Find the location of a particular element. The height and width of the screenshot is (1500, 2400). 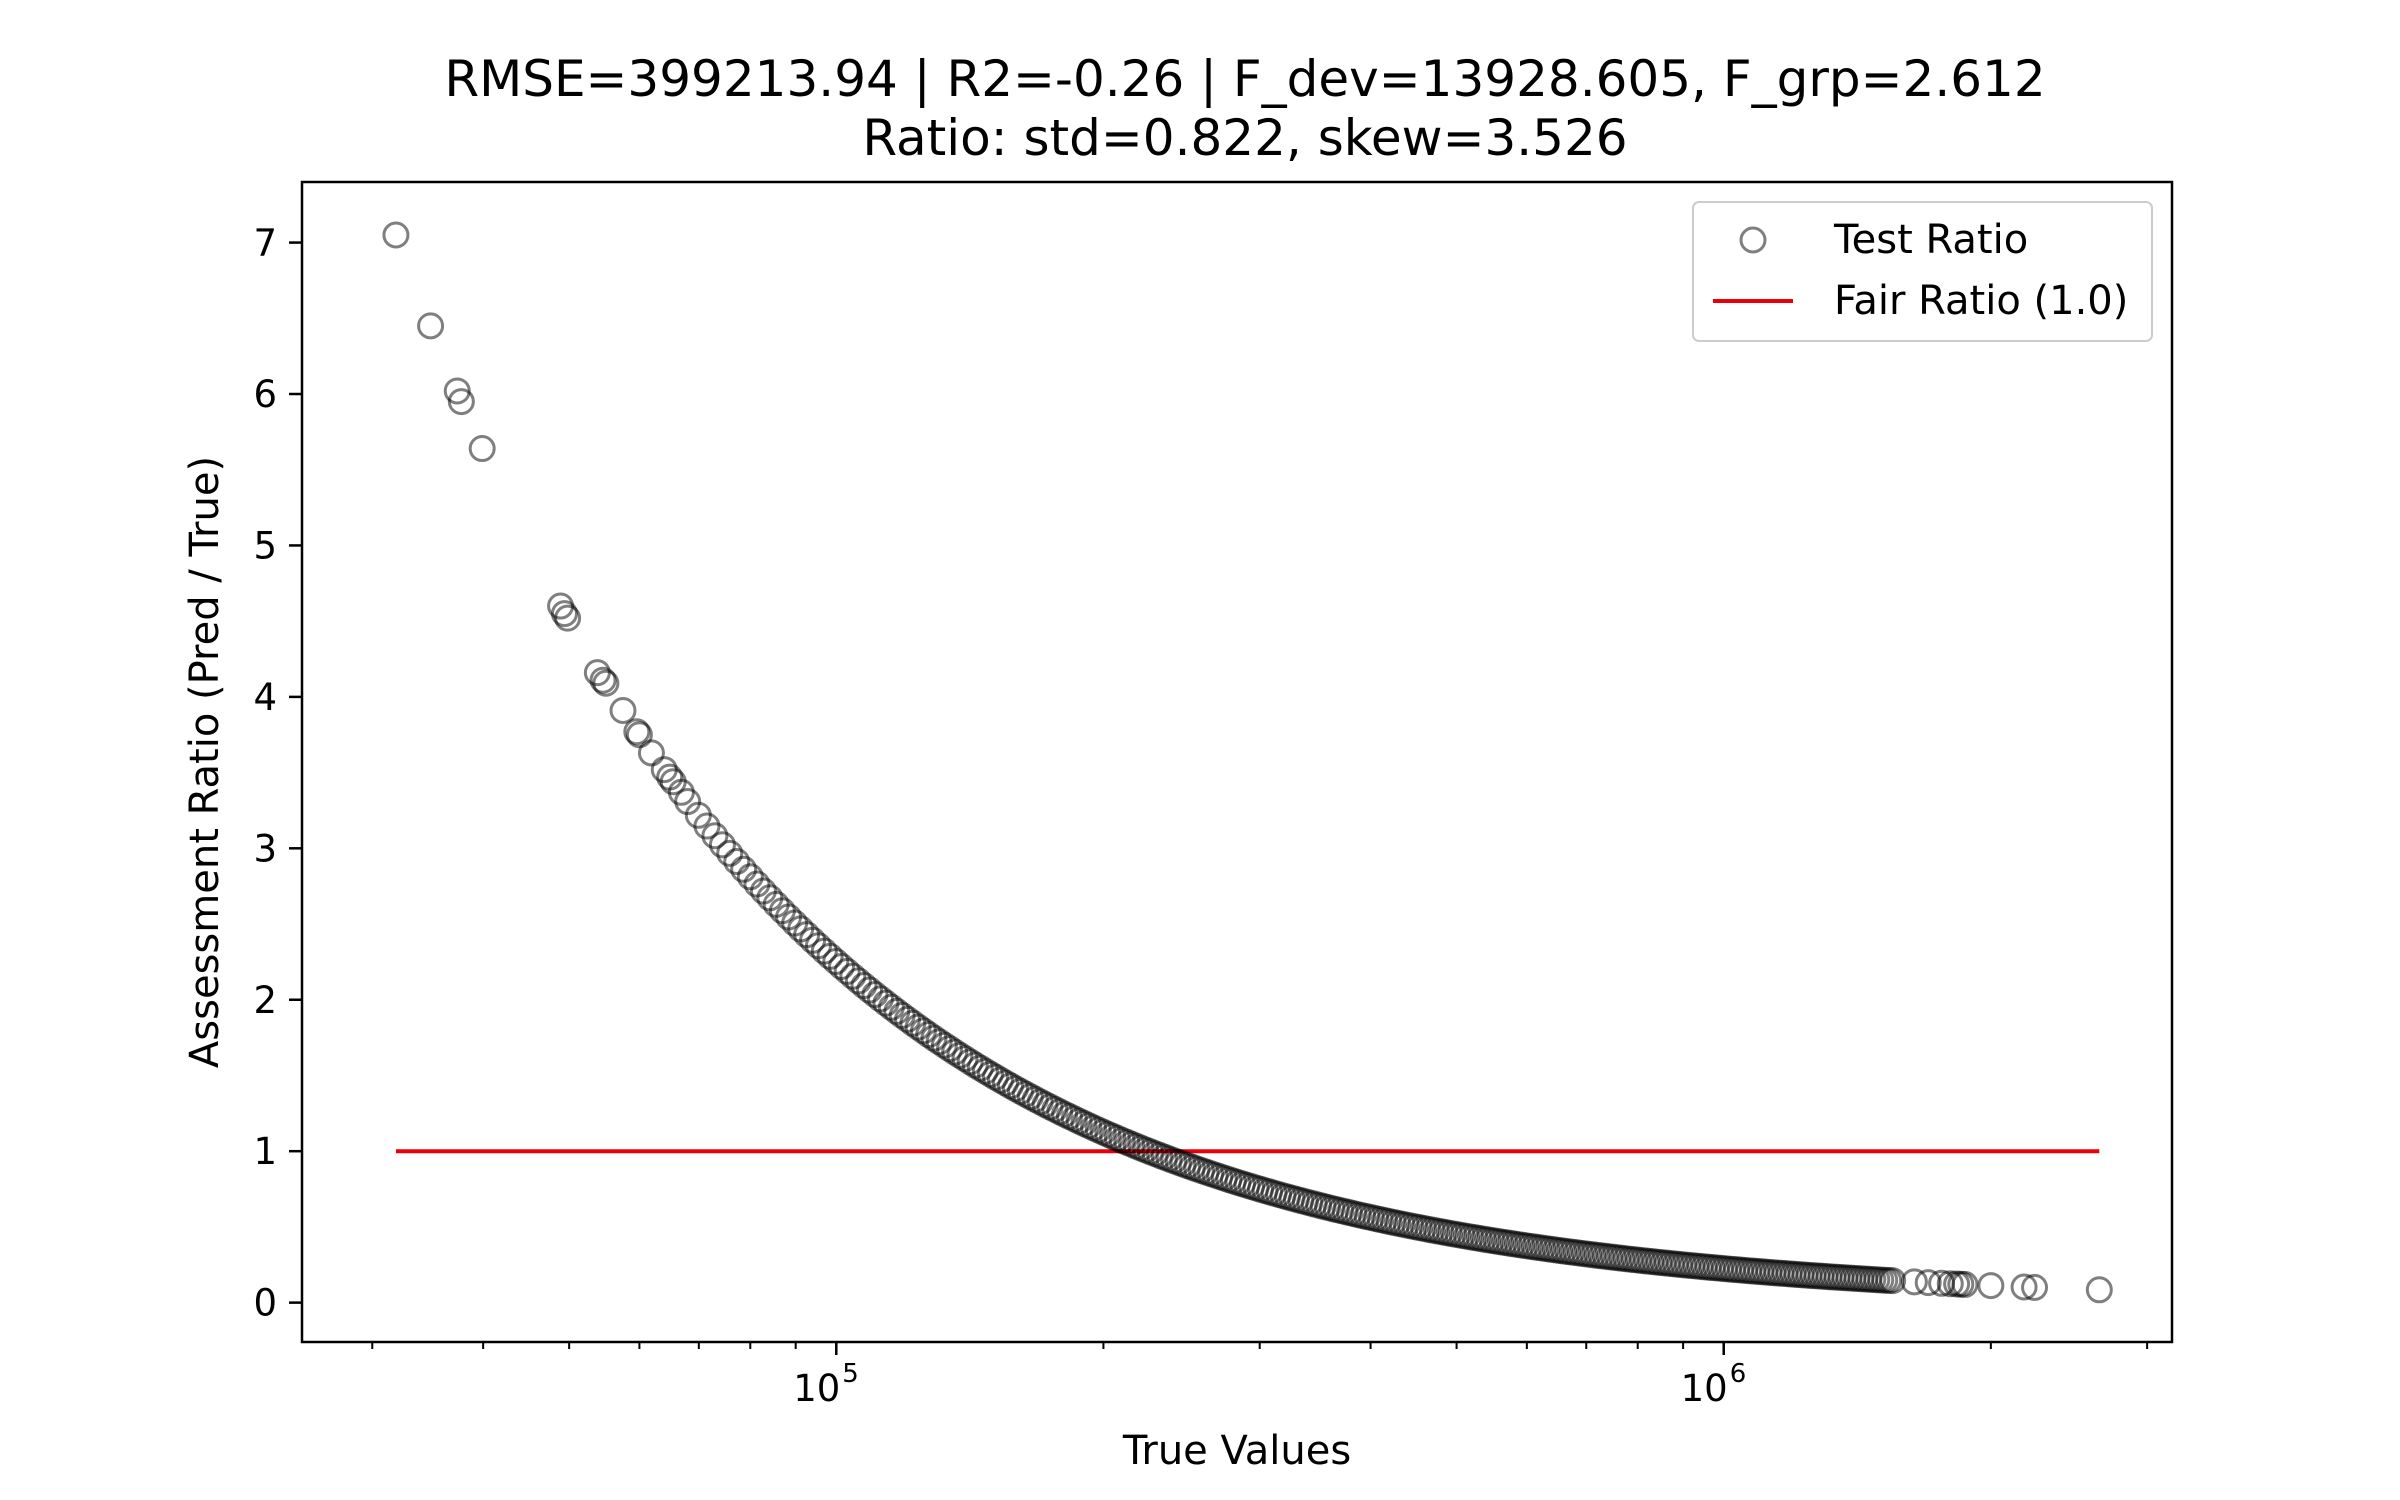

y-tick-label: 4 is located at coordinates (265, 697).